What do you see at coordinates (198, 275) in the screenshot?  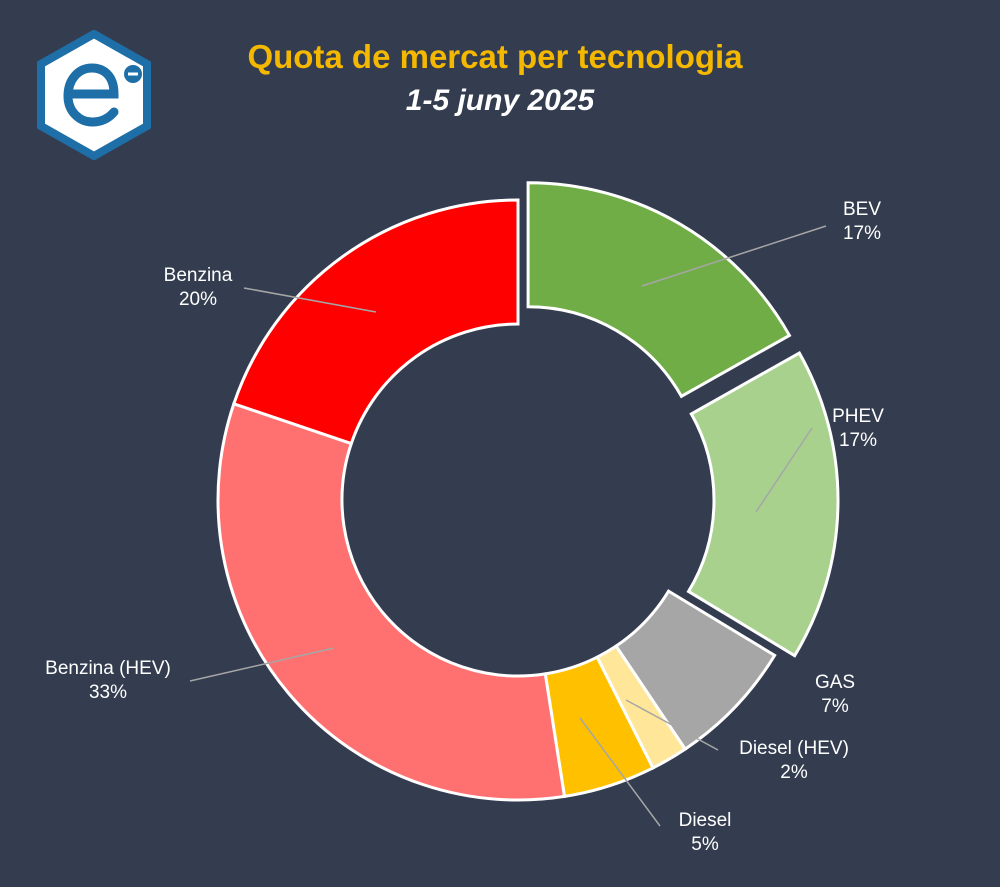 I see `label-name-benzina: Benzina` at bounding box center [198, 275].